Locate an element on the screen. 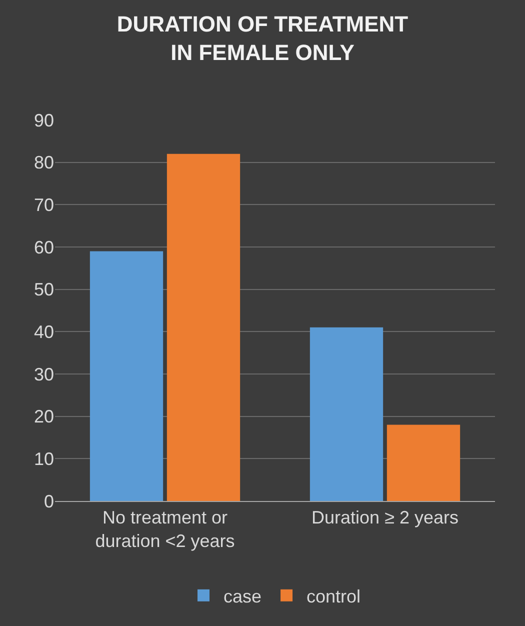 The width and height of the screenshot is (525, 626). y-tick-label: 10 is located at coordinates (44, 458).